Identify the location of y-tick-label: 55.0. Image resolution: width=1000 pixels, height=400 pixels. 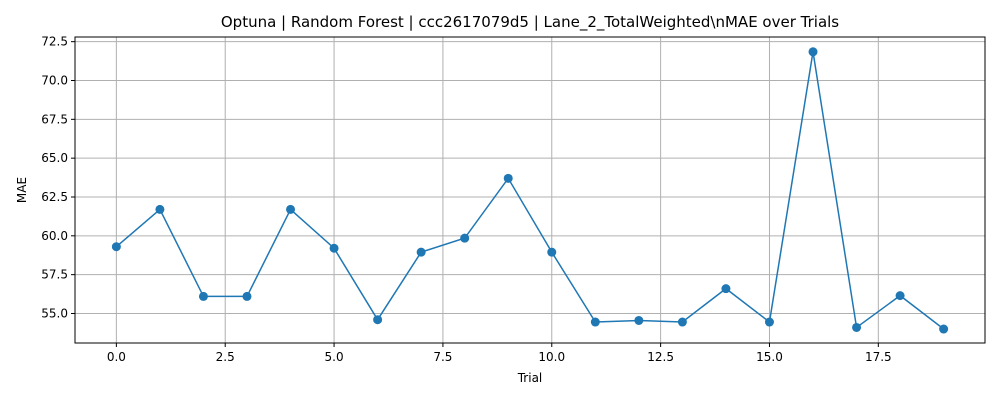
(54, 313).